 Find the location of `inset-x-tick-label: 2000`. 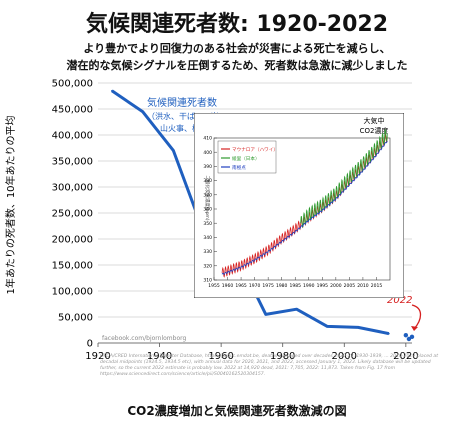

inset-x-tick-label: 2000 is located at coordinates (336, 286).